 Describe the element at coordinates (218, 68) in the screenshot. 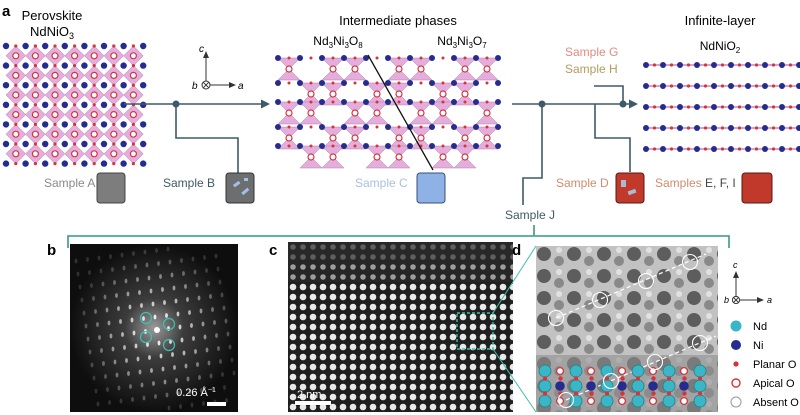

I see `axis-indicator-a: c b a` at that location.